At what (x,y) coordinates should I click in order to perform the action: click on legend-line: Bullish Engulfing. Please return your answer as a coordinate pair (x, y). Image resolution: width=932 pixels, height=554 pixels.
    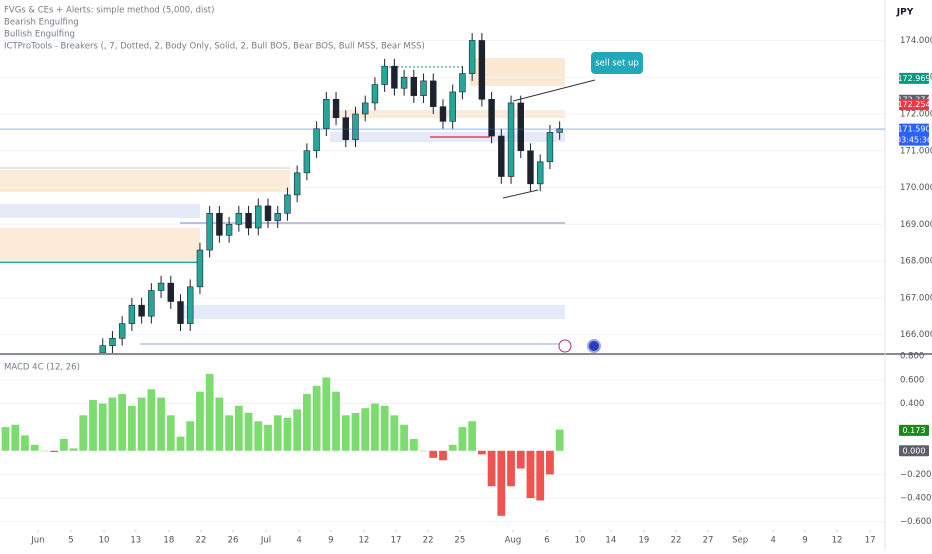
    Looking at the image, I should click on (39, 35).